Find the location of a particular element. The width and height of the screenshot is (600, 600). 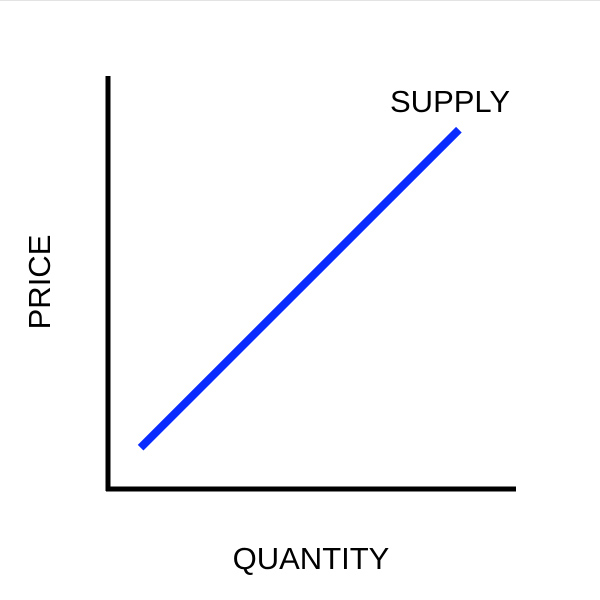

y-axis-label: PRICE is located at coordinates (39, 282).